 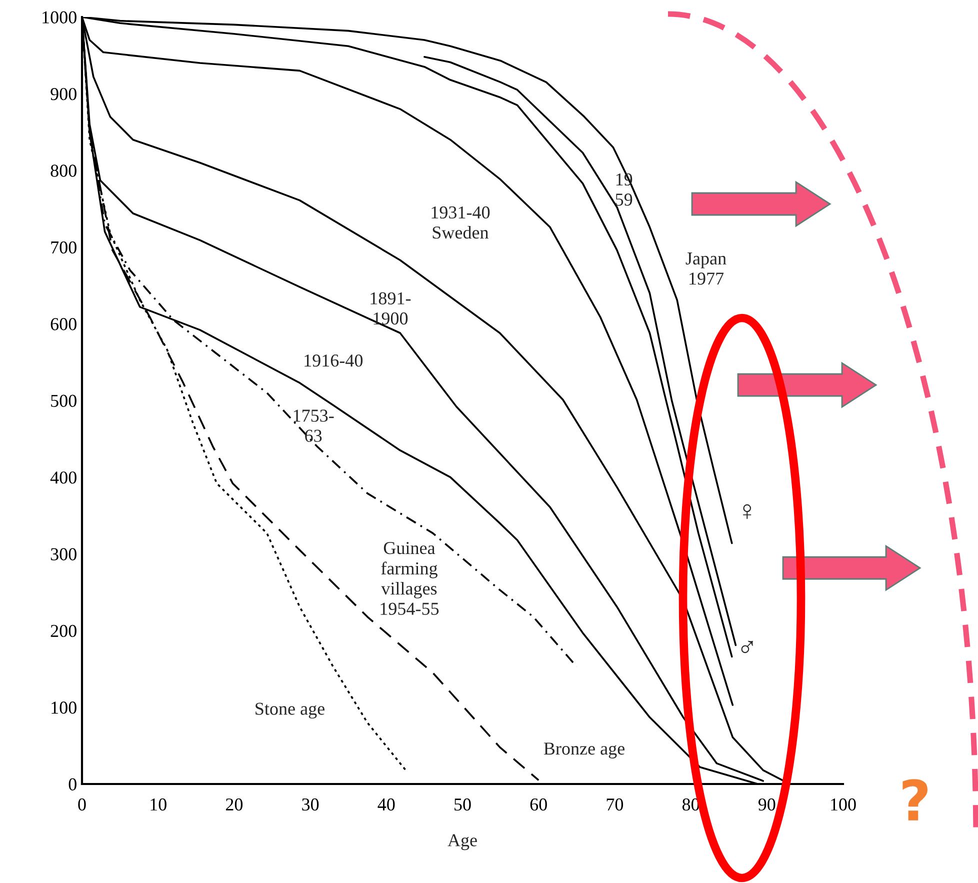 What do you see at coordinates (72, 784) in the screenshot?
I see `y-tick-label: 0` at bounding box center [72, 784].